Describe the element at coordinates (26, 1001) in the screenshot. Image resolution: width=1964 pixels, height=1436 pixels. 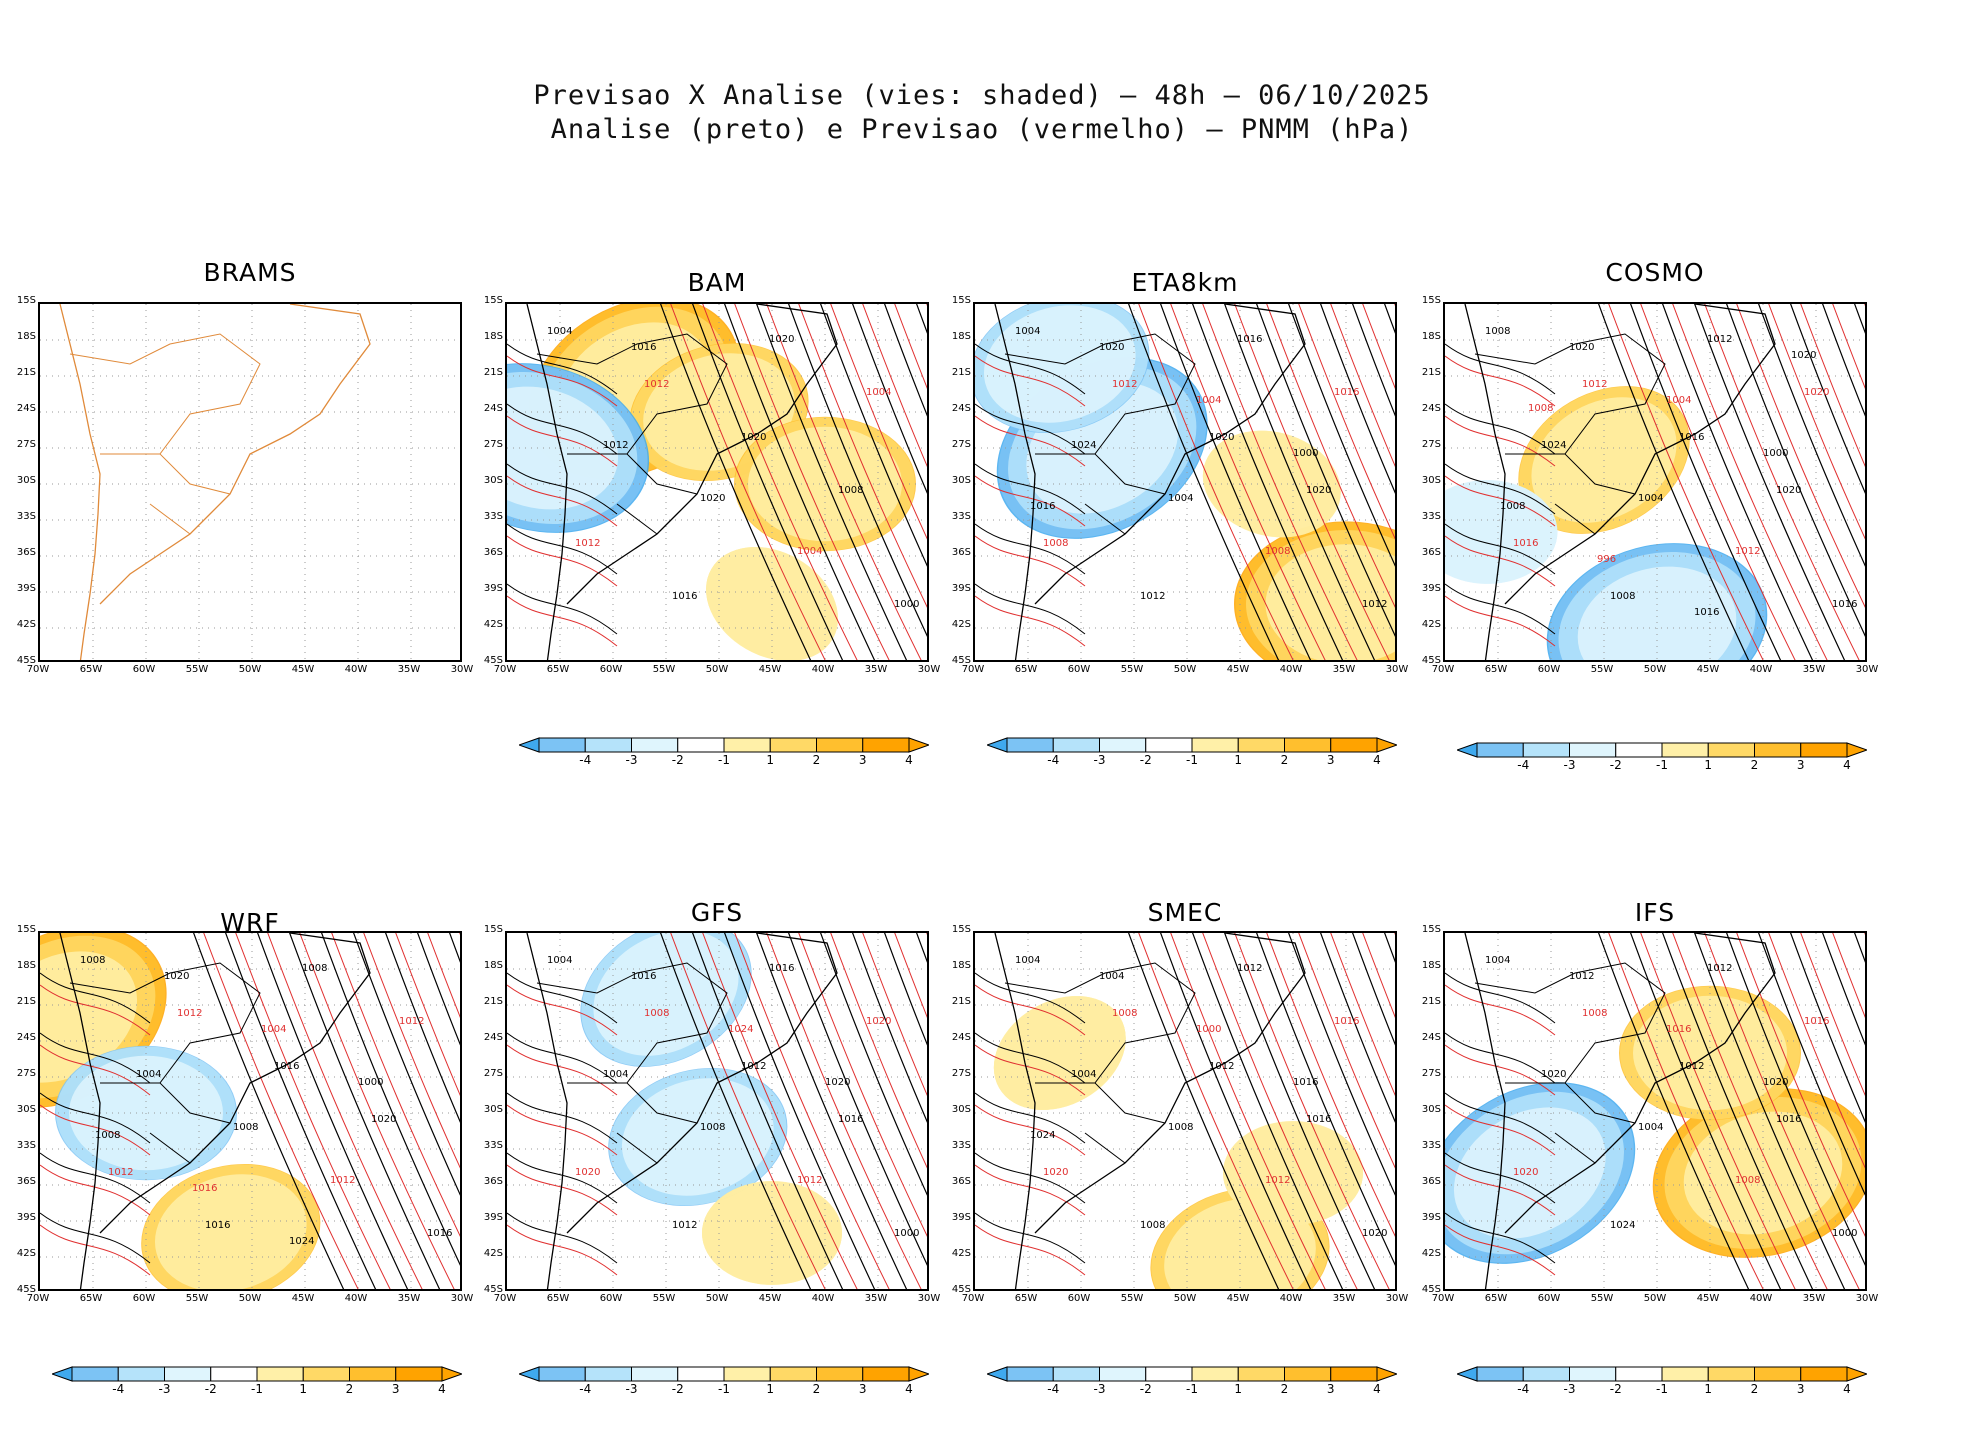
I see `lat-tick-label: 21S` at that location.